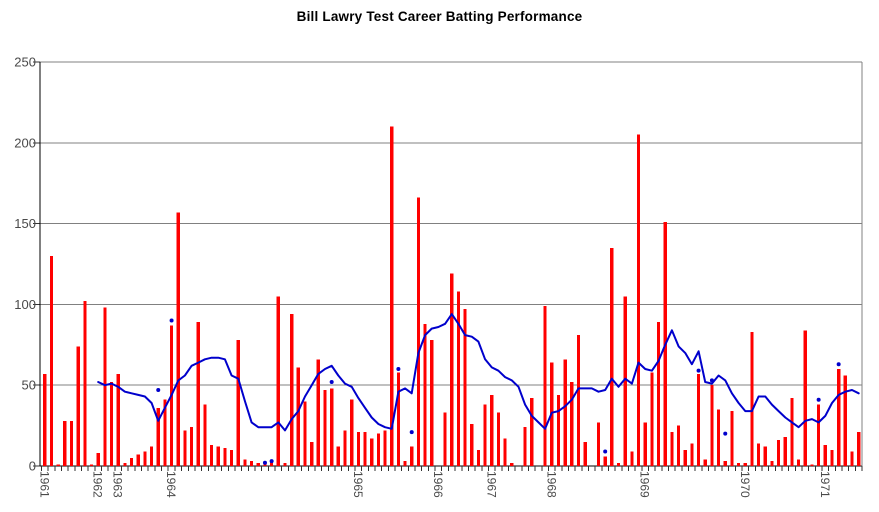  What do you see at coordinates (438, 484) in the screenshot?
I see `x-axis-year-label: 1966` at bounding box center [438, 484].